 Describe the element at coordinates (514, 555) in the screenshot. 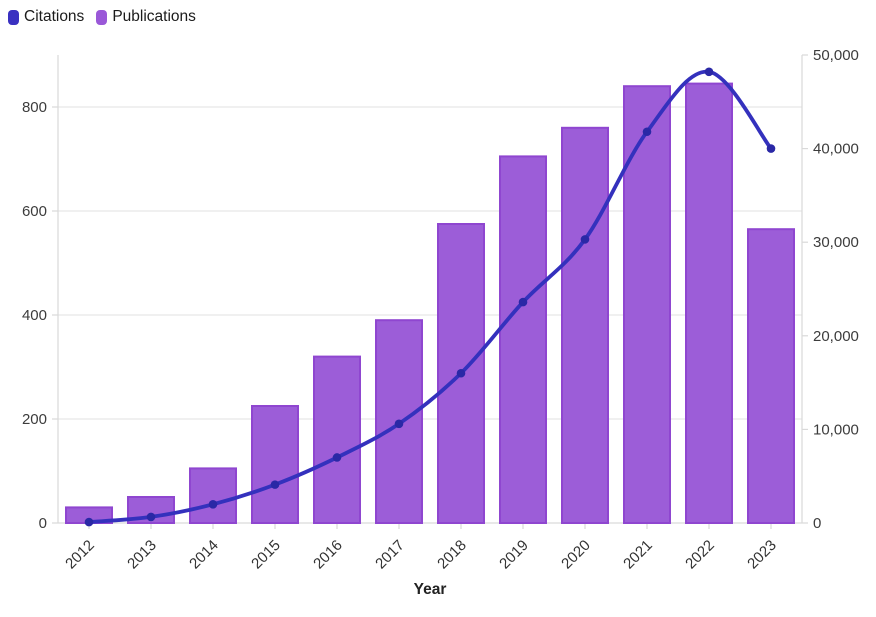

I see `x-tick-label-2019: 2019` at that location.